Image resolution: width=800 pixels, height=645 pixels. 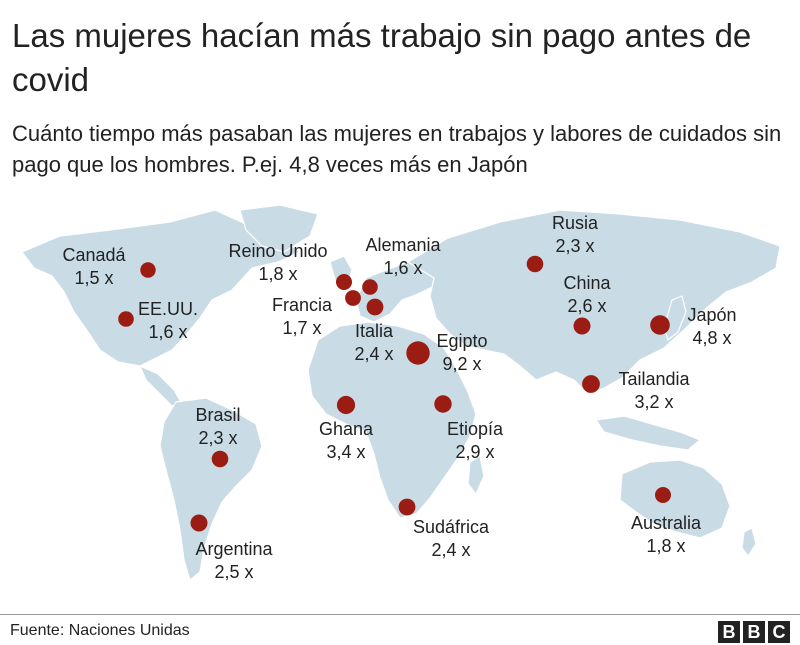 I want to click on north-america-shape, so click(x=161, y=288).